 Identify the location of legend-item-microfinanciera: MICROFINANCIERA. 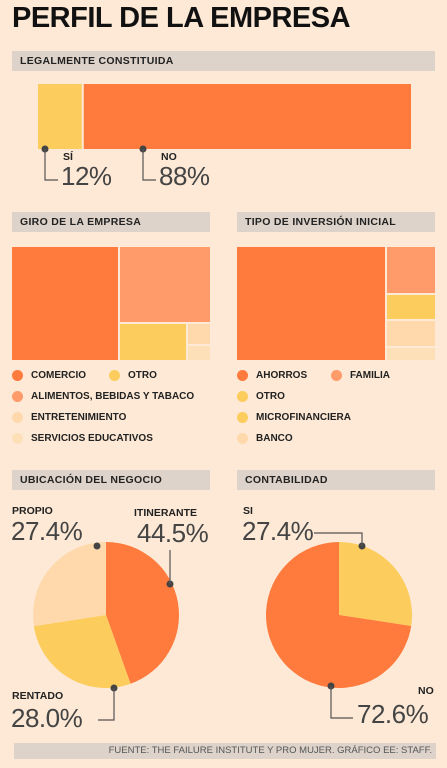
(294, 417).